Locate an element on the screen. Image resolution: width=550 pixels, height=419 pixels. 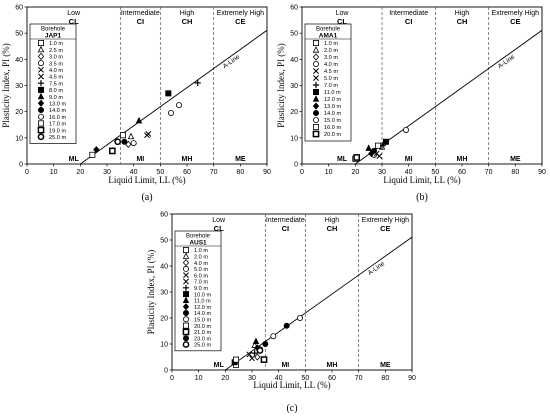
legend-item: 6.0 m is located at coordinates (195, 275).